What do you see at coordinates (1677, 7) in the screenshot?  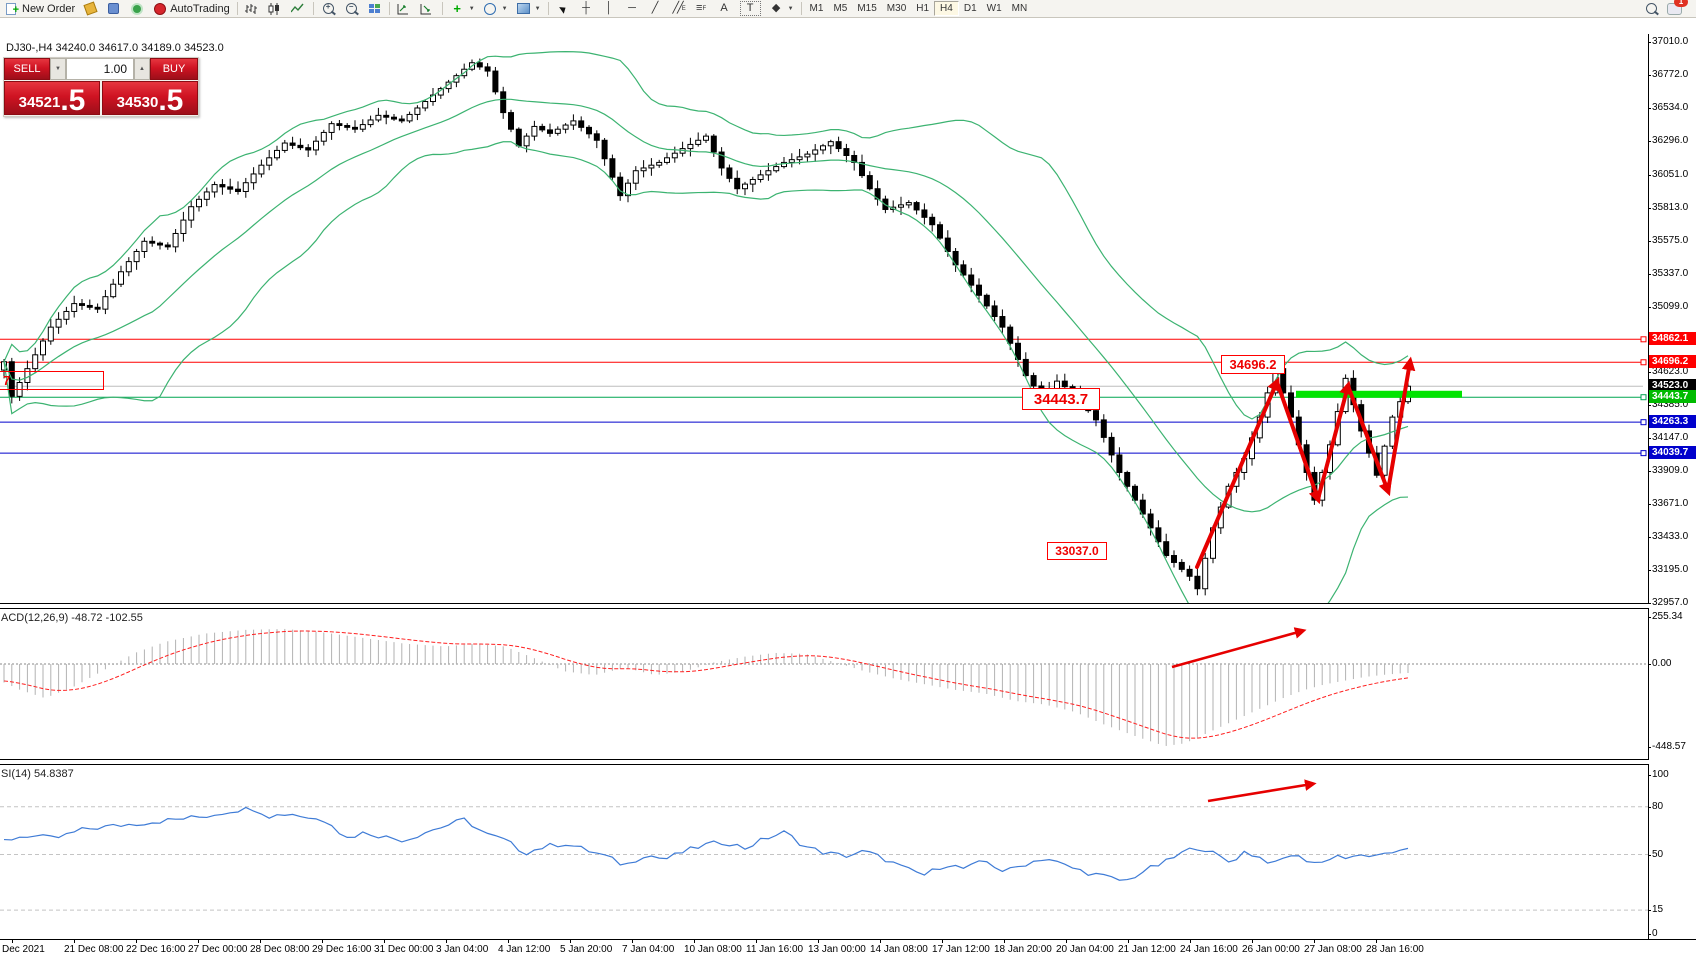 I see `chat-icon: 1` at bounding box center [1677, 7].